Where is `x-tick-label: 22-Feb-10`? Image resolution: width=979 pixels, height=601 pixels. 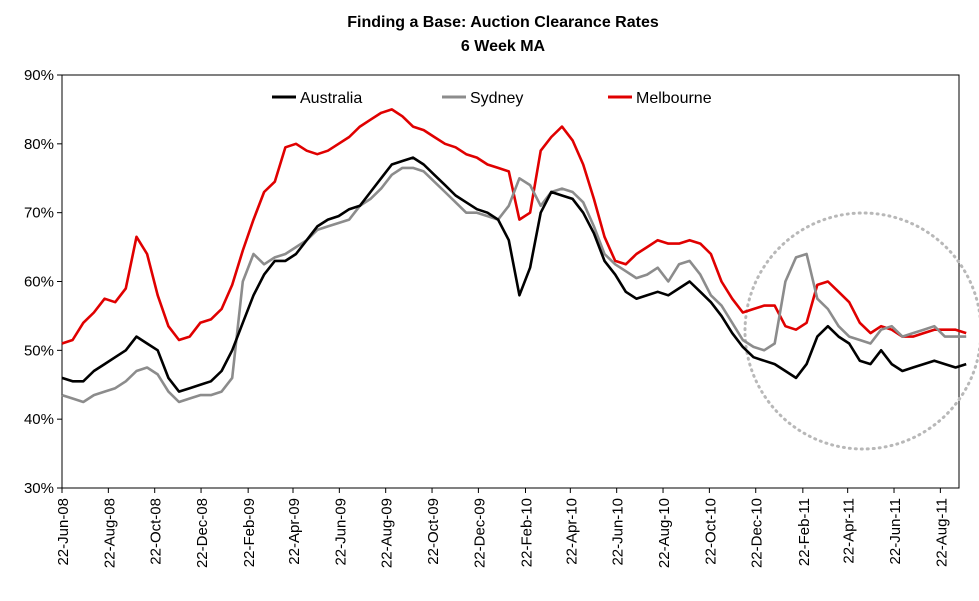
x-tick-label: 22-Feb-10 is located at coordinates (527, 532).